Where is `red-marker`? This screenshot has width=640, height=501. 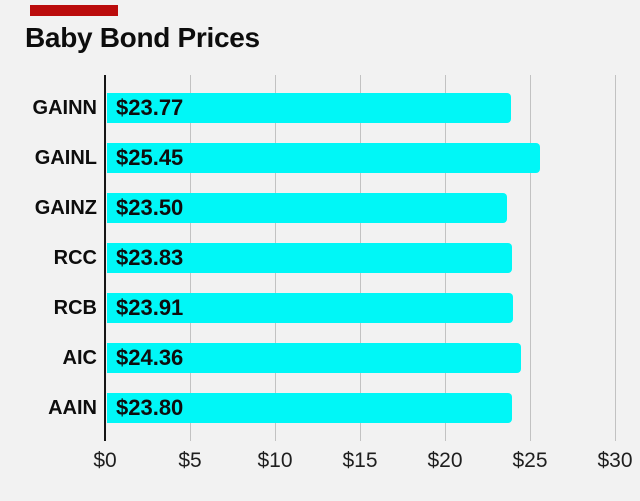 red-marker is located at coordinates (74, 10).